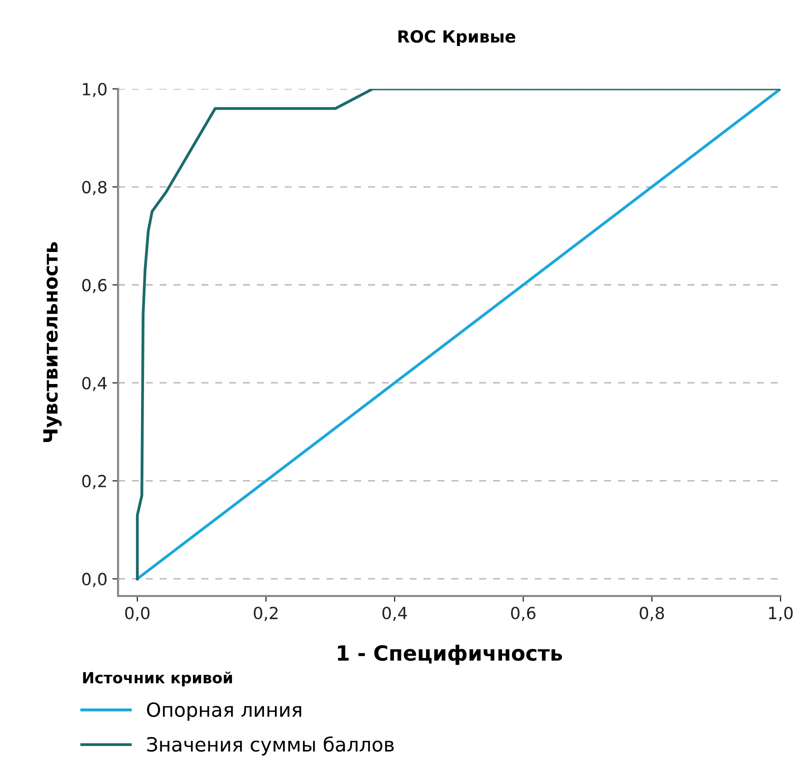 This screenshot has width=803, height=773. I want to click on x-tick-label: 0,6, so click(523, 613).